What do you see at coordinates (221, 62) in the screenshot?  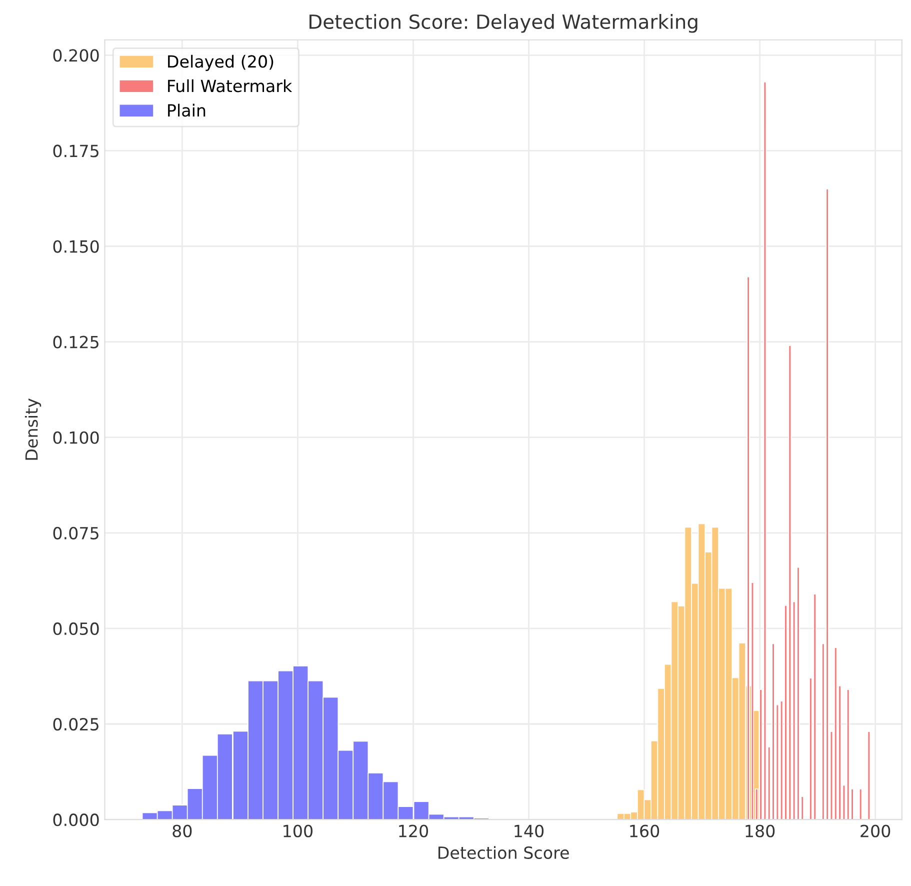 I see `legend-label: Delayed (20)` at bounding box center [221, 62].